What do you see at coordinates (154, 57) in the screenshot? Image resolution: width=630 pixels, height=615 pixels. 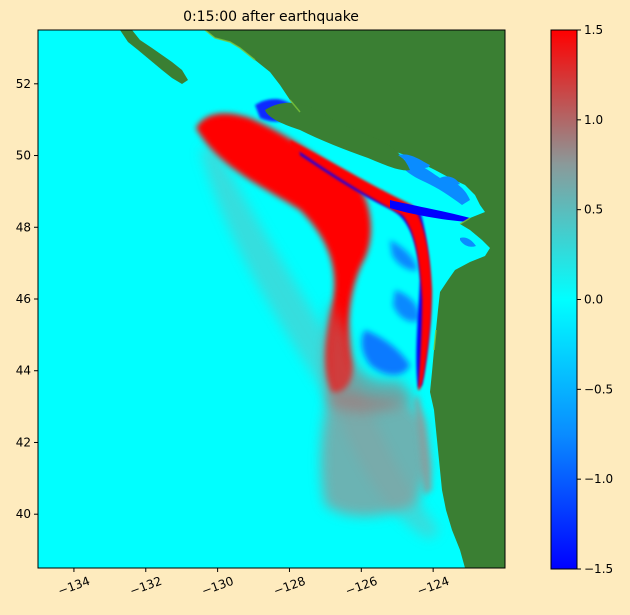 I see `haida-gwaii` at bounding box center [154, 57].